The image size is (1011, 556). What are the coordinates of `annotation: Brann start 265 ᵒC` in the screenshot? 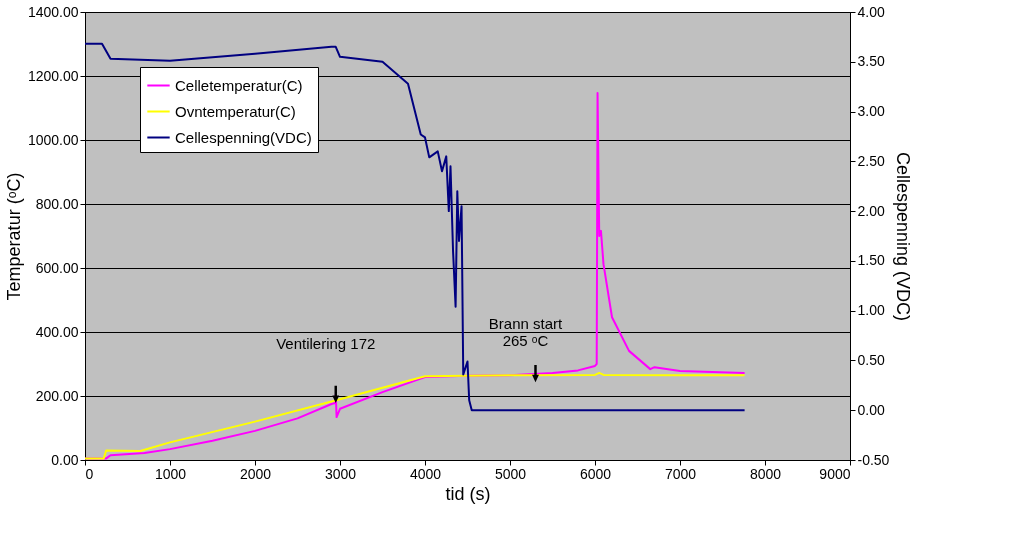 It's located at (526, 331).